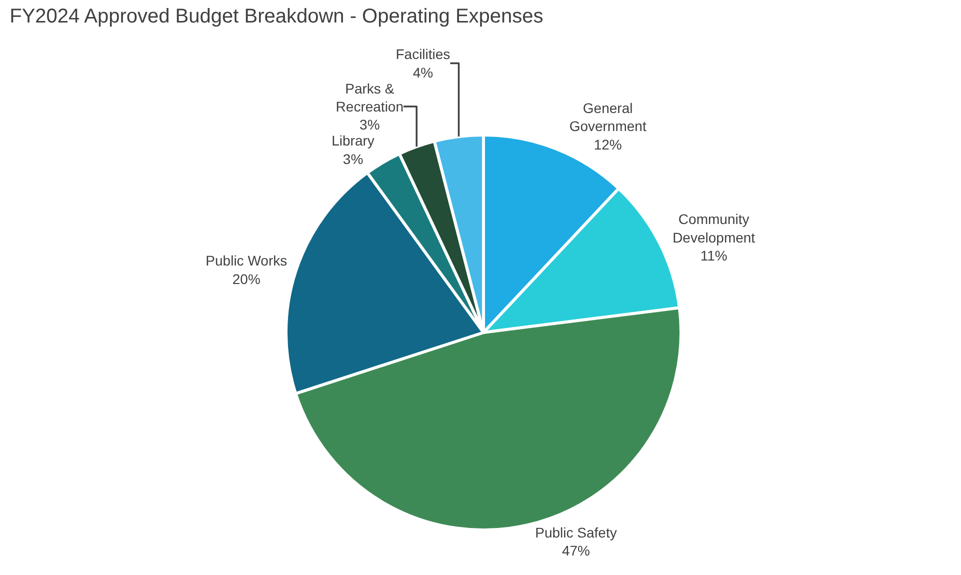 This screenshot has height=575, width=961. I want to click on slice-label: Public Works, so click(247, 260).